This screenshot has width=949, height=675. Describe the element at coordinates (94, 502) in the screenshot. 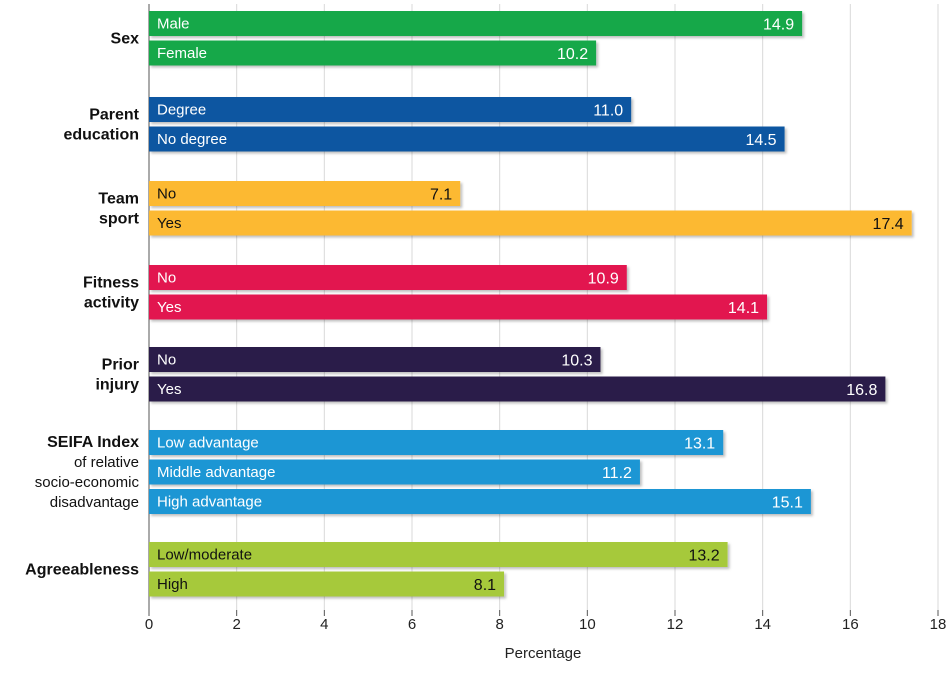

I see `group-label-line: disadvantage` at that location.